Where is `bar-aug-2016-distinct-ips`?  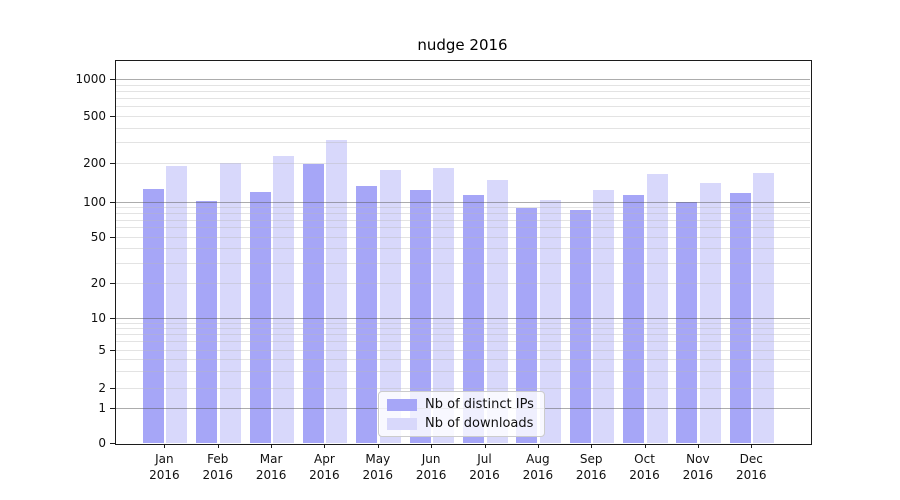 bar-aug-2016-distinct-ips is located at coordinates (527, 325).